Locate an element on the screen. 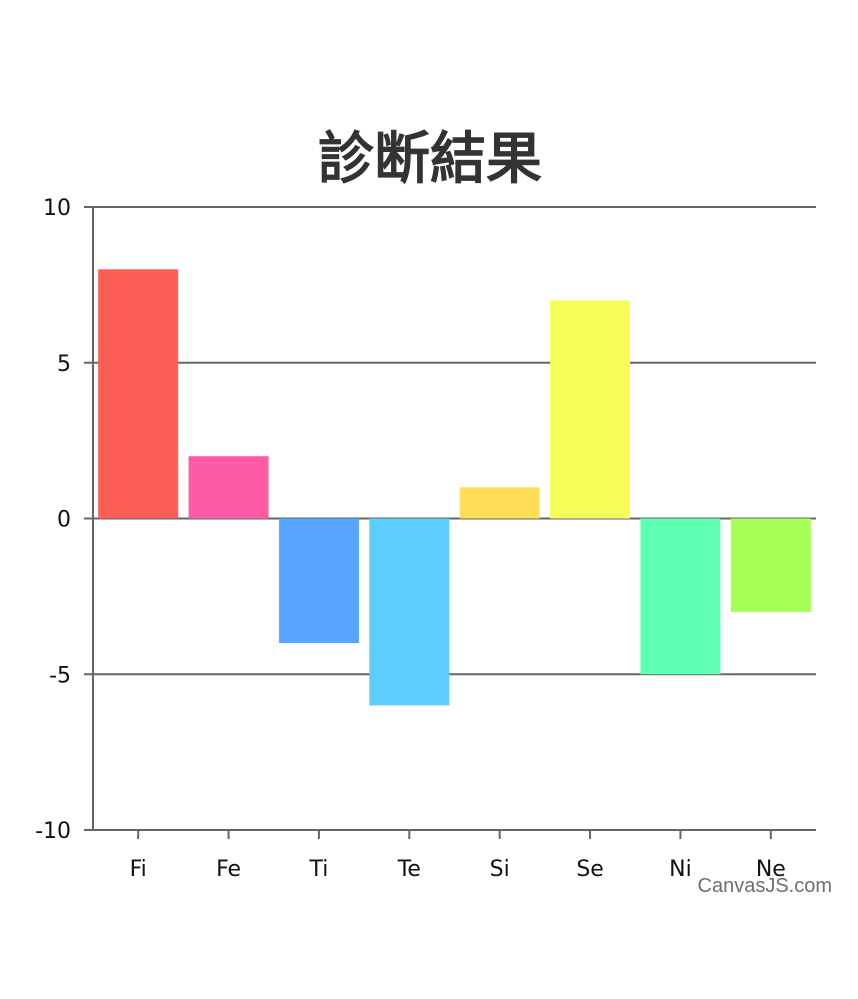 This screenshot has height=999, width=858. x-tick-label: Se is located at coordinates (590, 869).